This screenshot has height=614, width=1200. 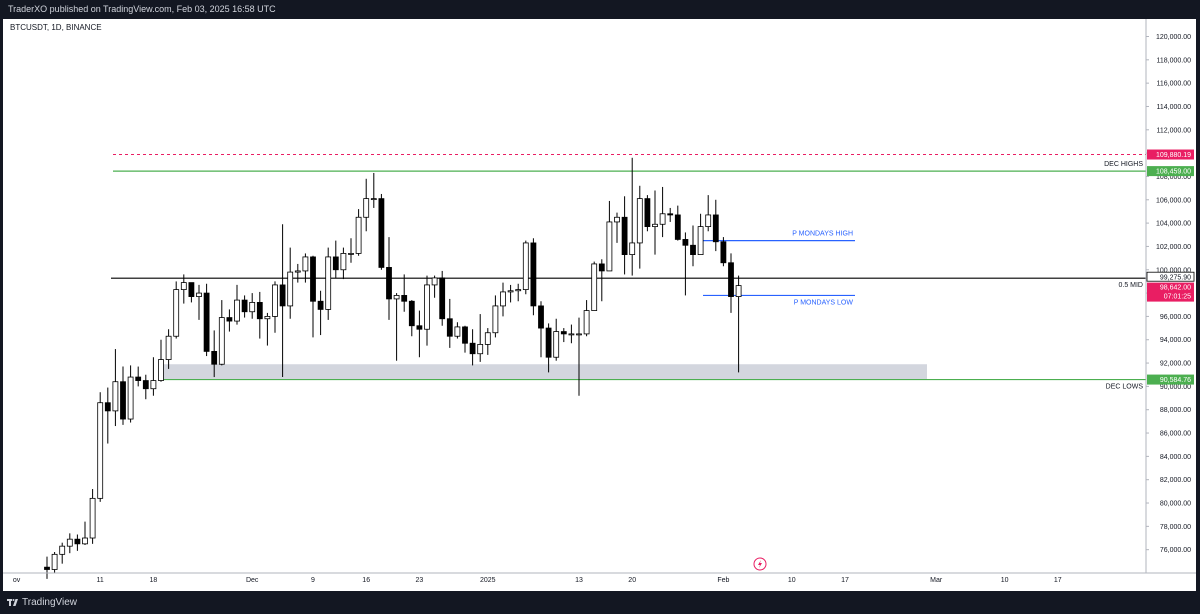 I want to click on y-tick-label: 96,000.00, so click(x=1175, y=317).